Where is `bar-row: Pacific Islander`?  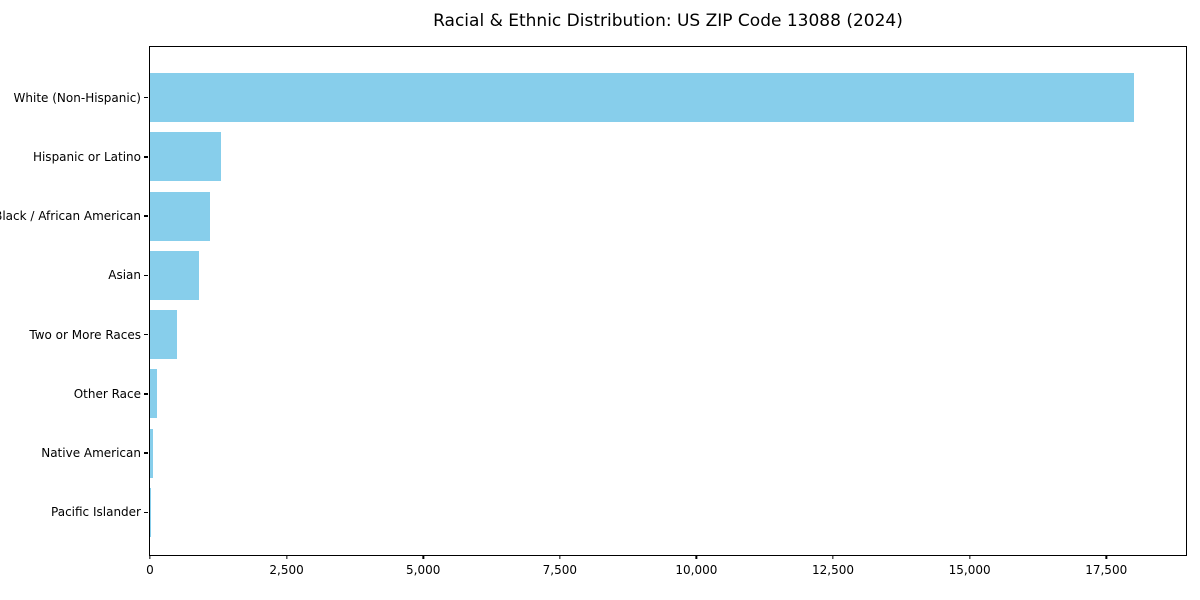 bar-row: Pacific Islander is located at coordinates (618, 512).